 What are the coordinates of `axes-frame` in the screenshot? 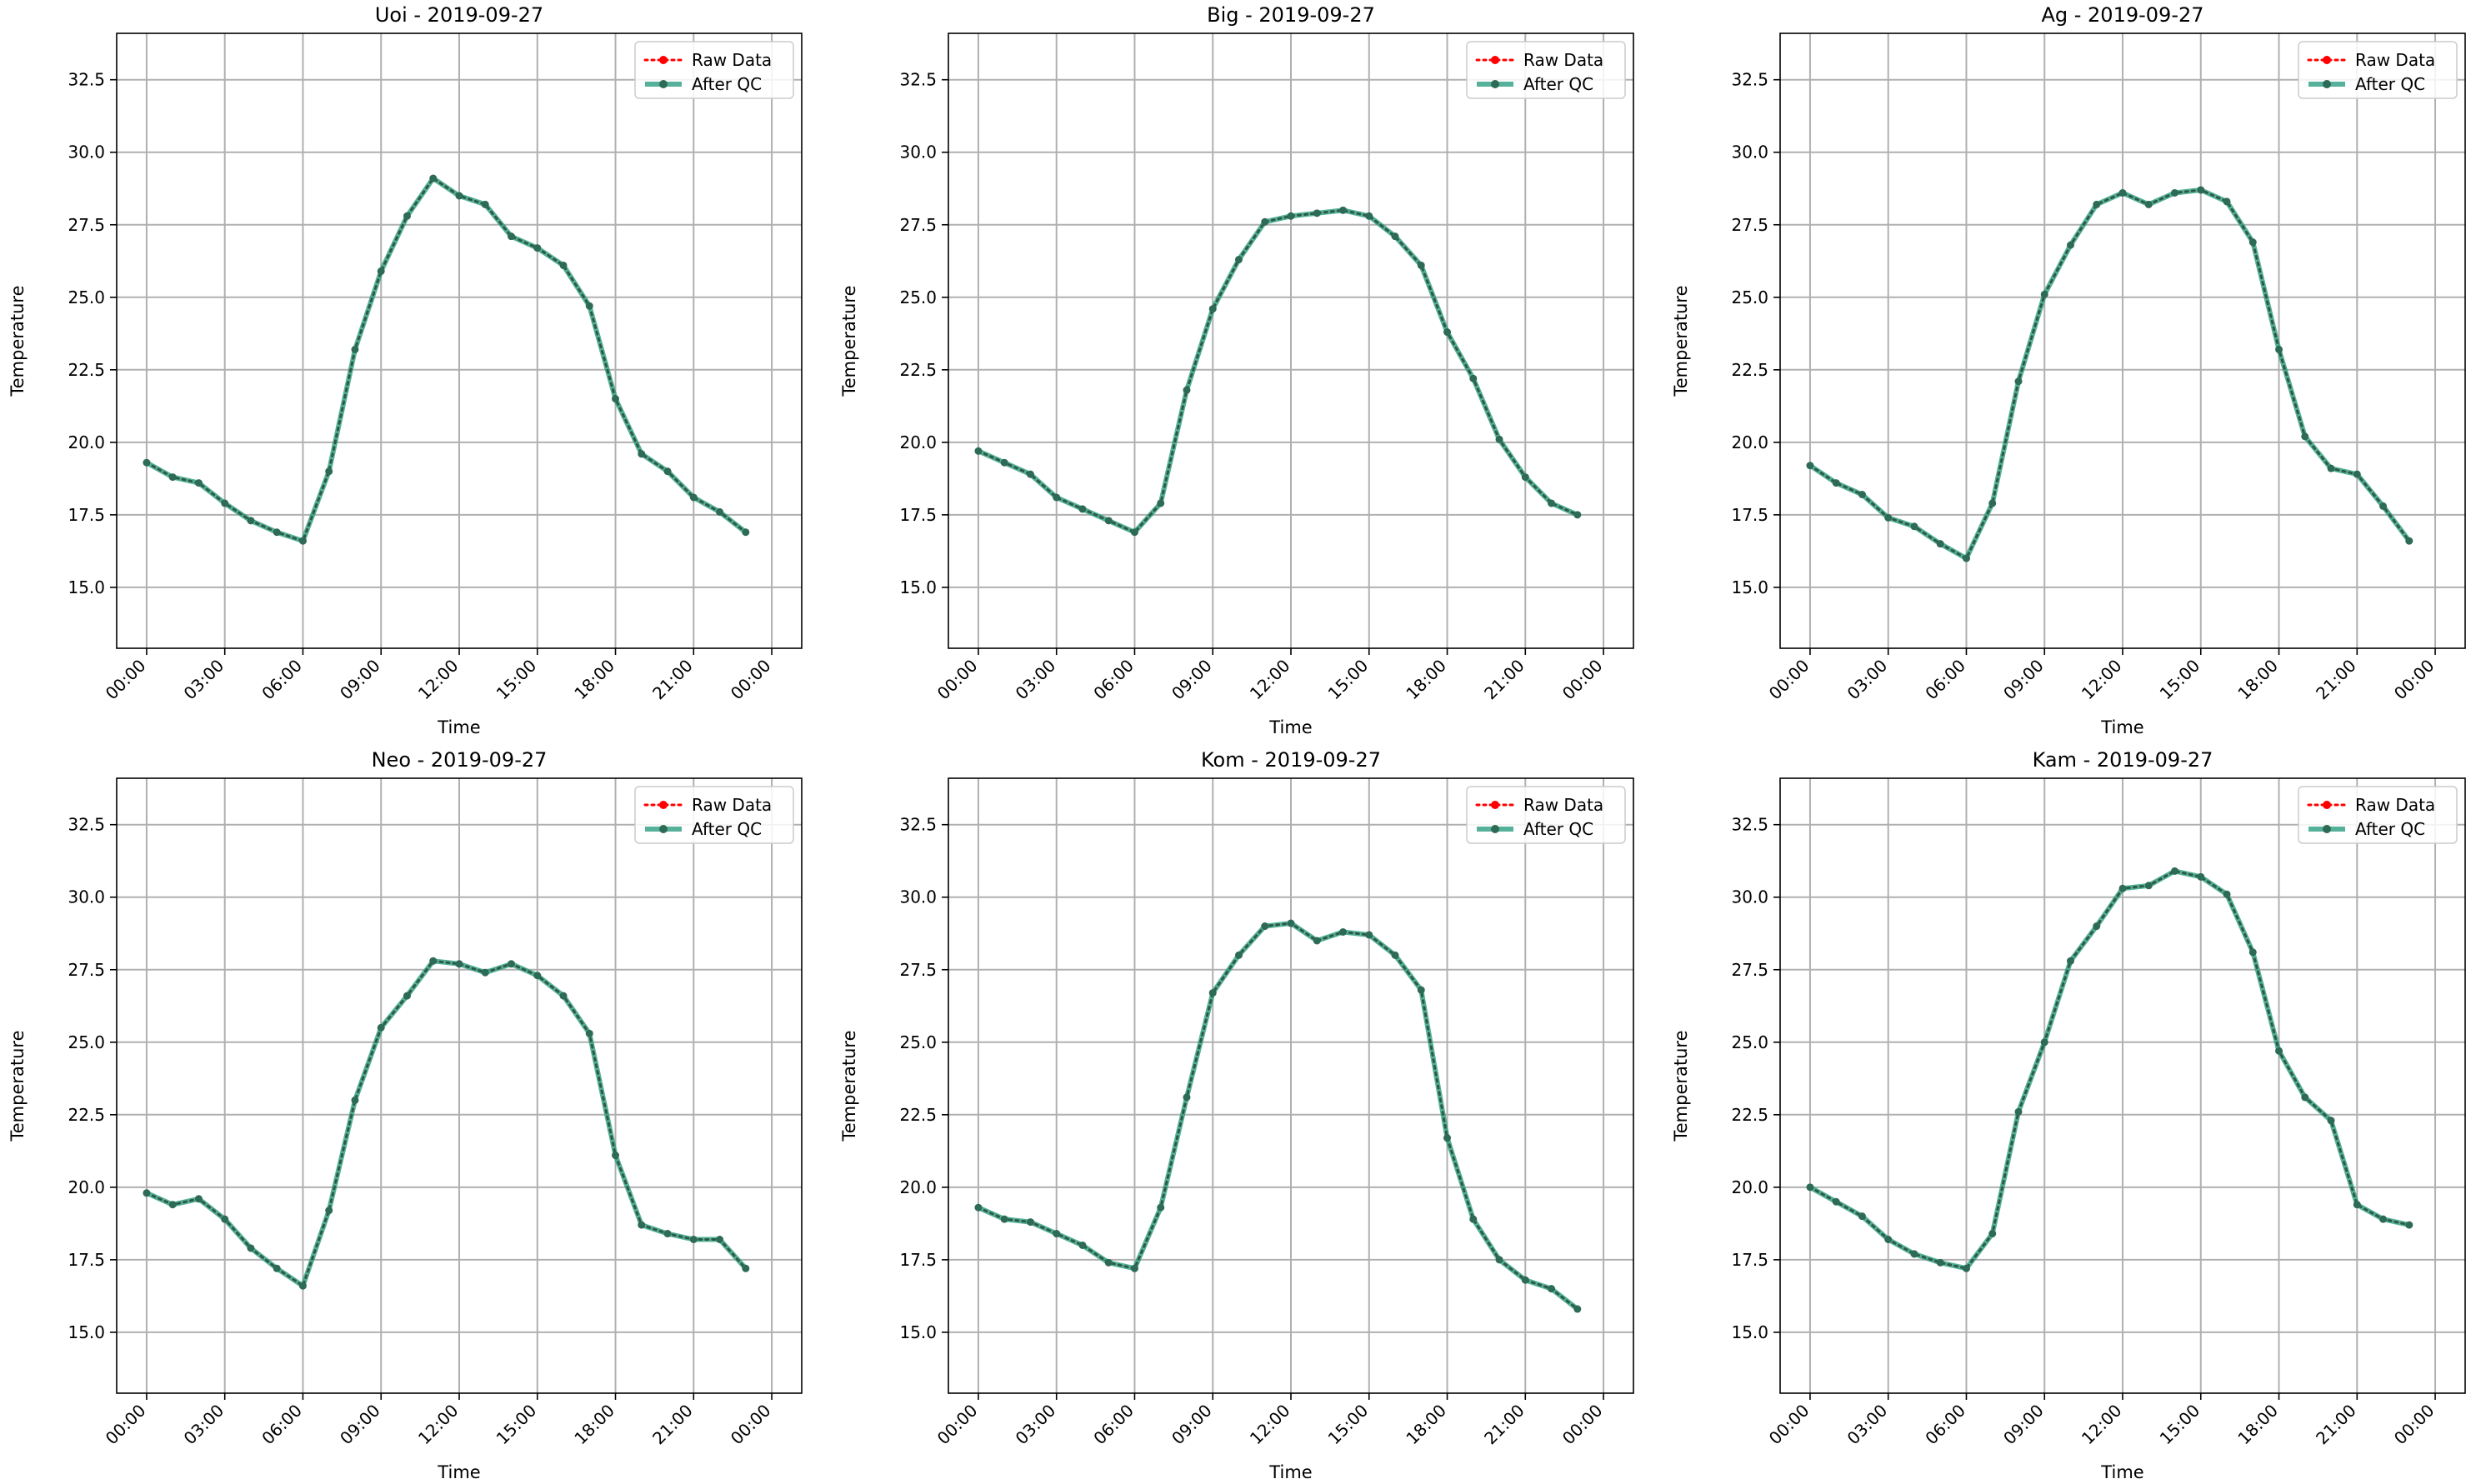 It's located at (2122, 340).